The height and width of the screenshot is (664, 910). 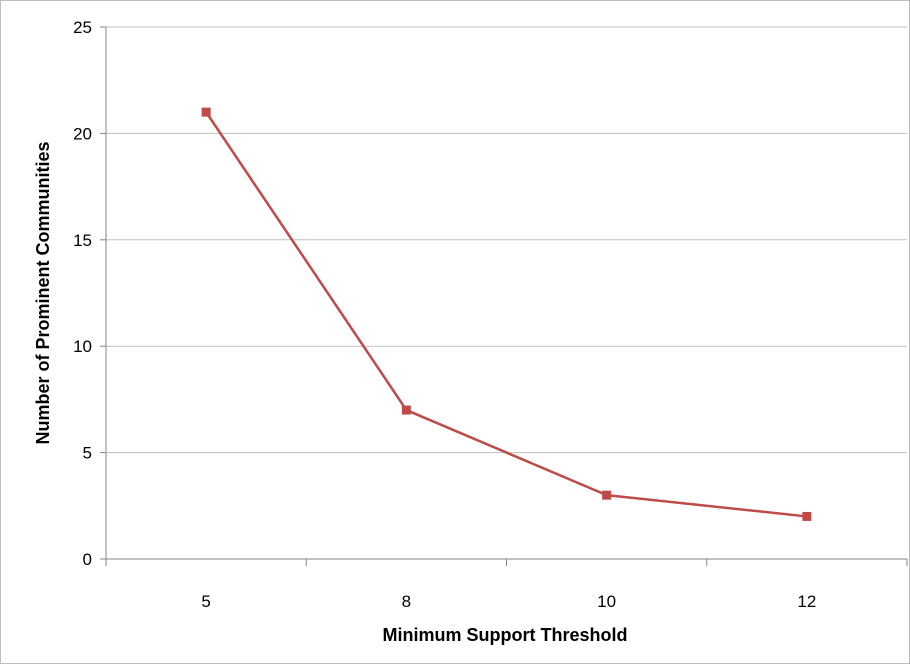 What do you see at coordinates (82, 346) in the screenshot?
I see `y-tick-label: 10` at bounding box center [82, 346].